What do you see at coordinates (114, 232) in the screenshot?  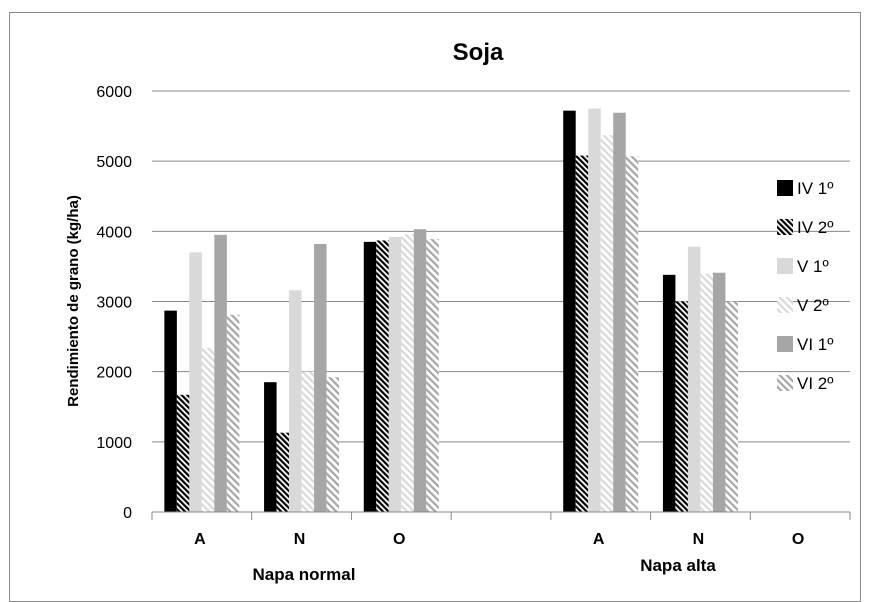 I see `y-tick-label: 4000` at bounding box center [114, 232].